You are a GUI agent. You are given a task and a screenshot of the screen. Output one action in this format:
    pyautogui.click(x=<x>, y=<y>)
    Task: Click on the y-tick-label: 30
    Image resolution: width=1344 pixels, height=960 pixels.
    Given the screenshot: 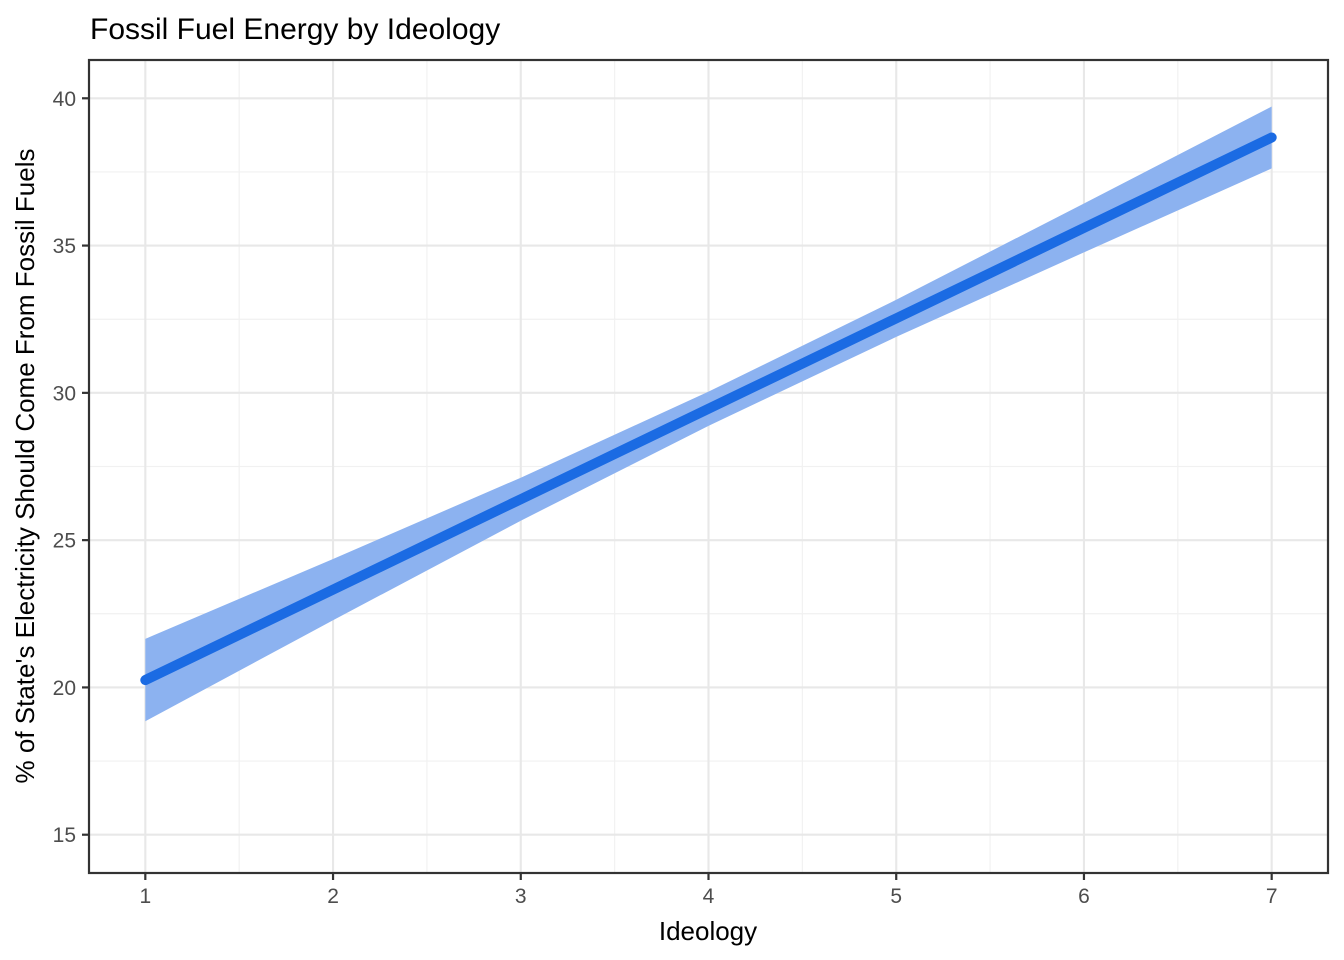 What is the action you would take?
    pyautogui.click(x=64, y=393)
    